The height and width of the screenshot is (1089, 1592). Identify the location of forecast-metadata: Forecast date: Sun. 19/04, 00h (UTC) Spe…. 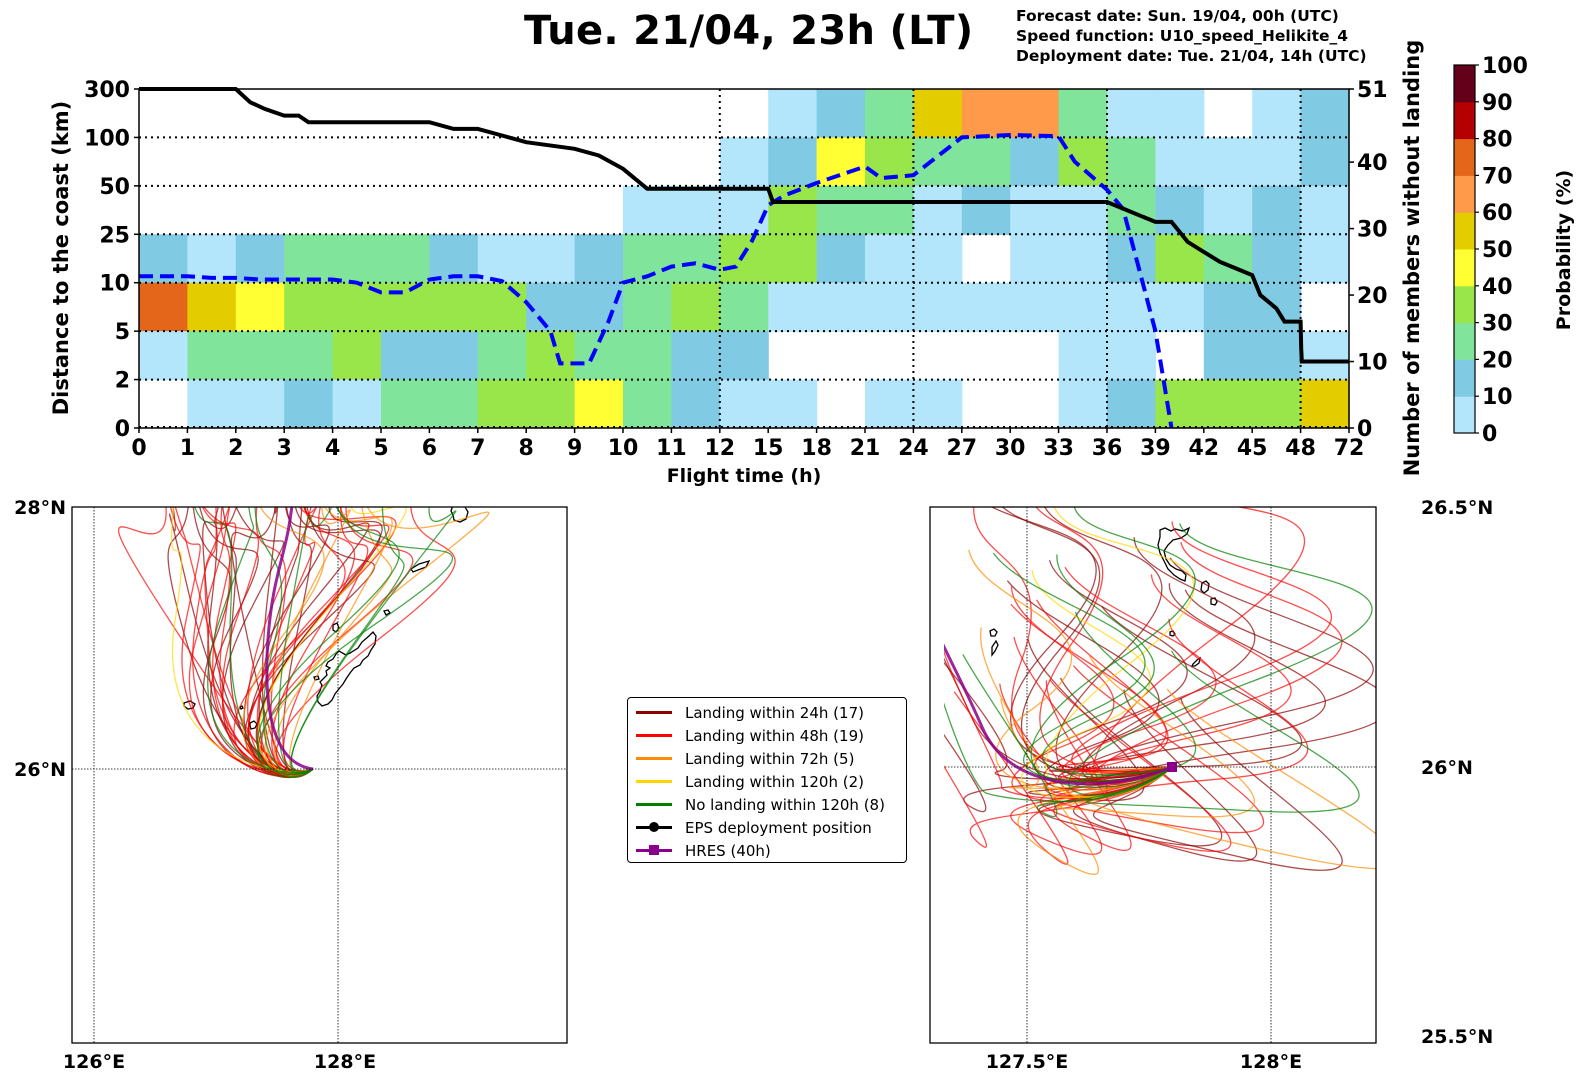
(1191, 36).